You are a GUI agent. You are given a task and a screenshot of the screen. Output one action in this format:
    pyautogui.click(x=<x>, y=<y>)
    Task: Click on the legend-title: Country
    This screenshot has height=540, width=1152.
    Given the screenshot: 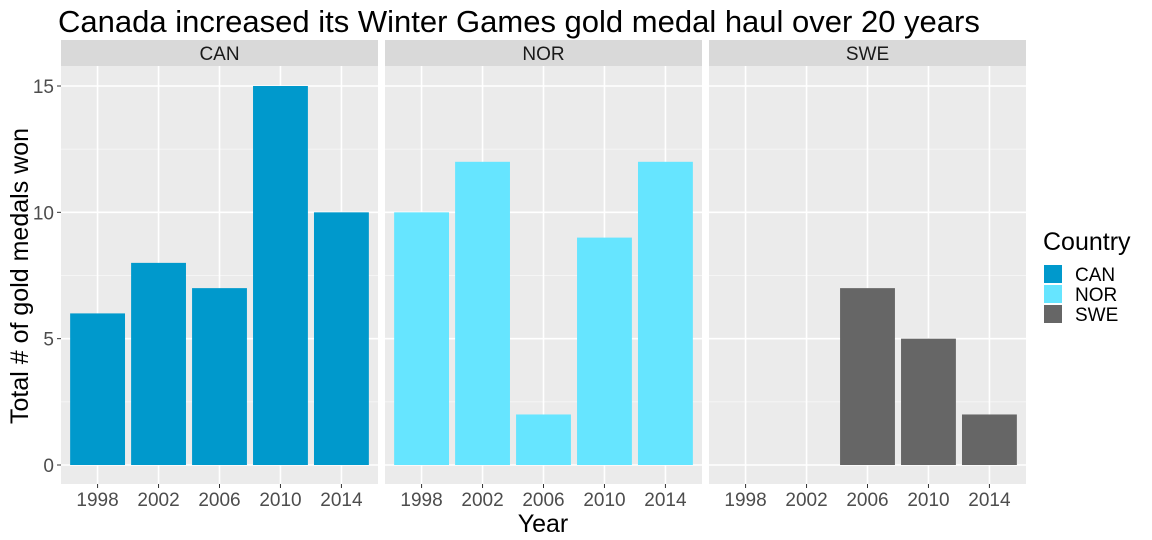 What is the action you would take?
    pyautogui.click(x=1087, y=242)
    